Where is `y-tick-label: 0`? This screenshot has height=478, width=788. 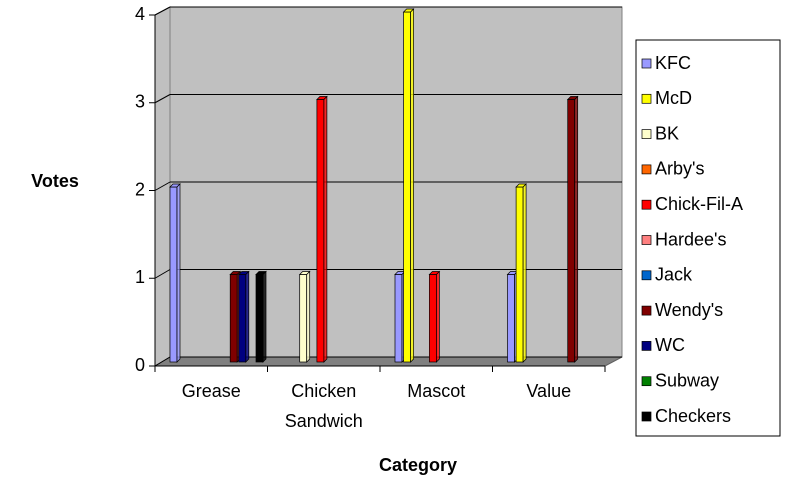
y-tick-label: 0 is located at coordinates (140, 365).